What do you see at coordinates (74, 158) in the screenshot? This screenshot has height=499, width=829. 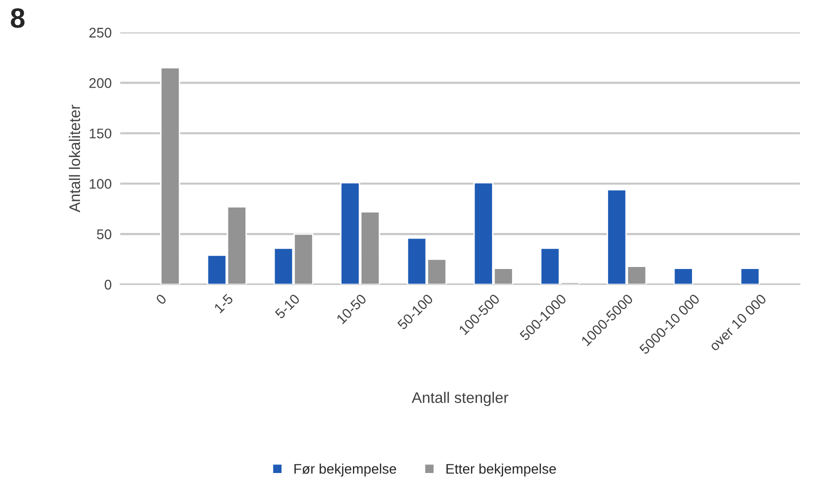 I see `y-axis-title: Antall lokaliteter` at bounding box center [74, 158].